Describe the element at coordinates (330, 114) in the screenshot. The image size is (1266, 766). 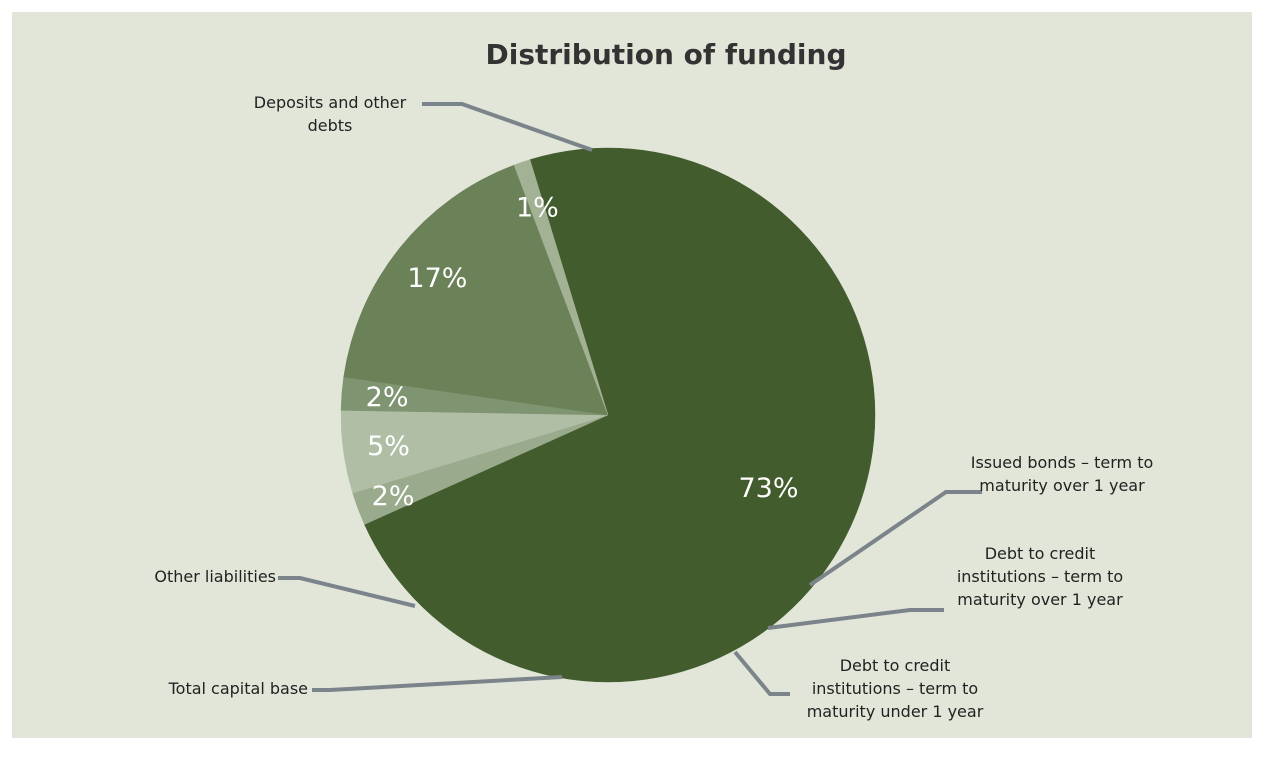
I see `slice-category-label: Deposits and other debts` at that location.